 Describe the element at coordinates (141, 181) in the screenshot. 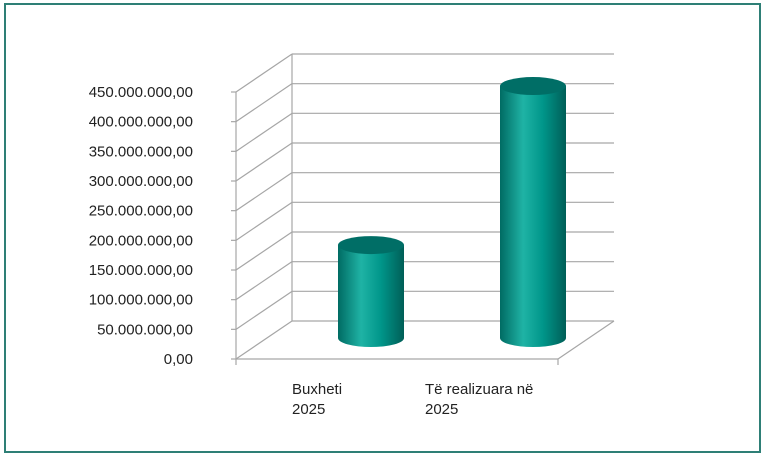

I see `y-tick-label: 300.000.000,00` at that location.